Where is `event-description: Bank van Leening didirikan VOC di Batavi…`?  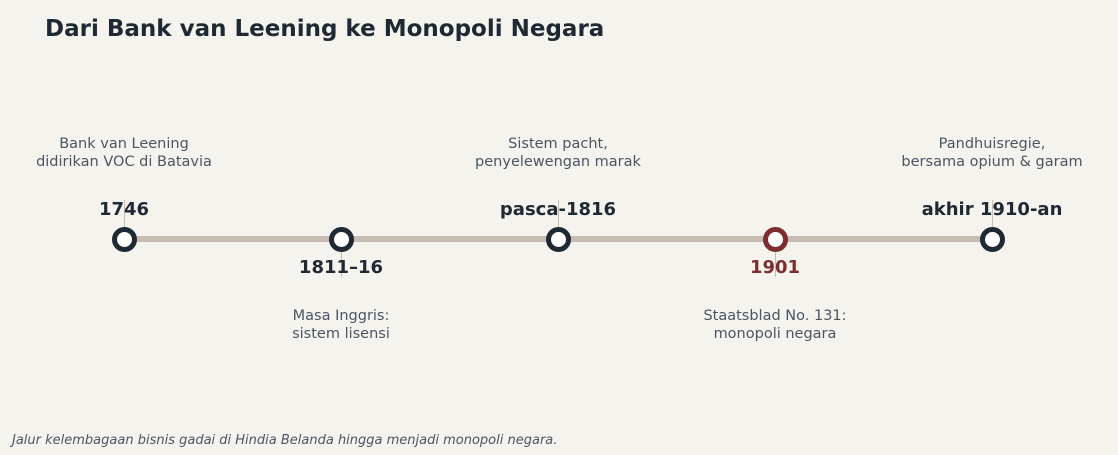 event-description: Bank van Leening didirikan VOC di Batavi… is located at coordinates (137, 153).